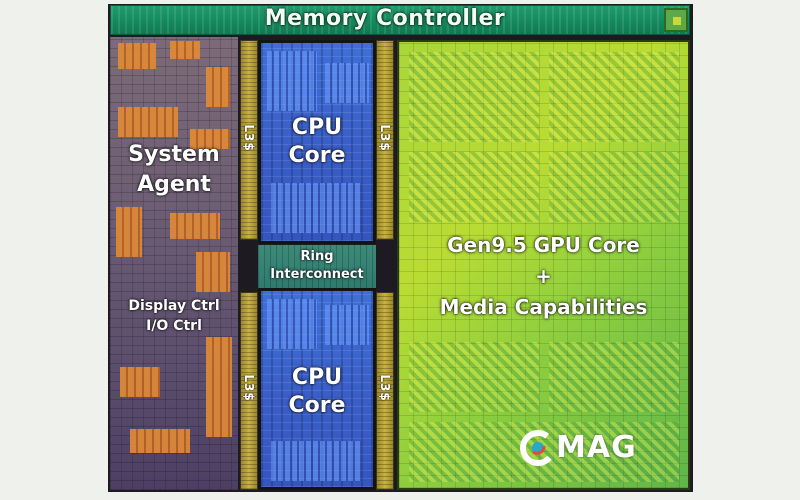  Describe the element at coordinates (543, 245) in the screenshot. I see `gpu-label-line1: Gen9.5 GPU Core` at that location.